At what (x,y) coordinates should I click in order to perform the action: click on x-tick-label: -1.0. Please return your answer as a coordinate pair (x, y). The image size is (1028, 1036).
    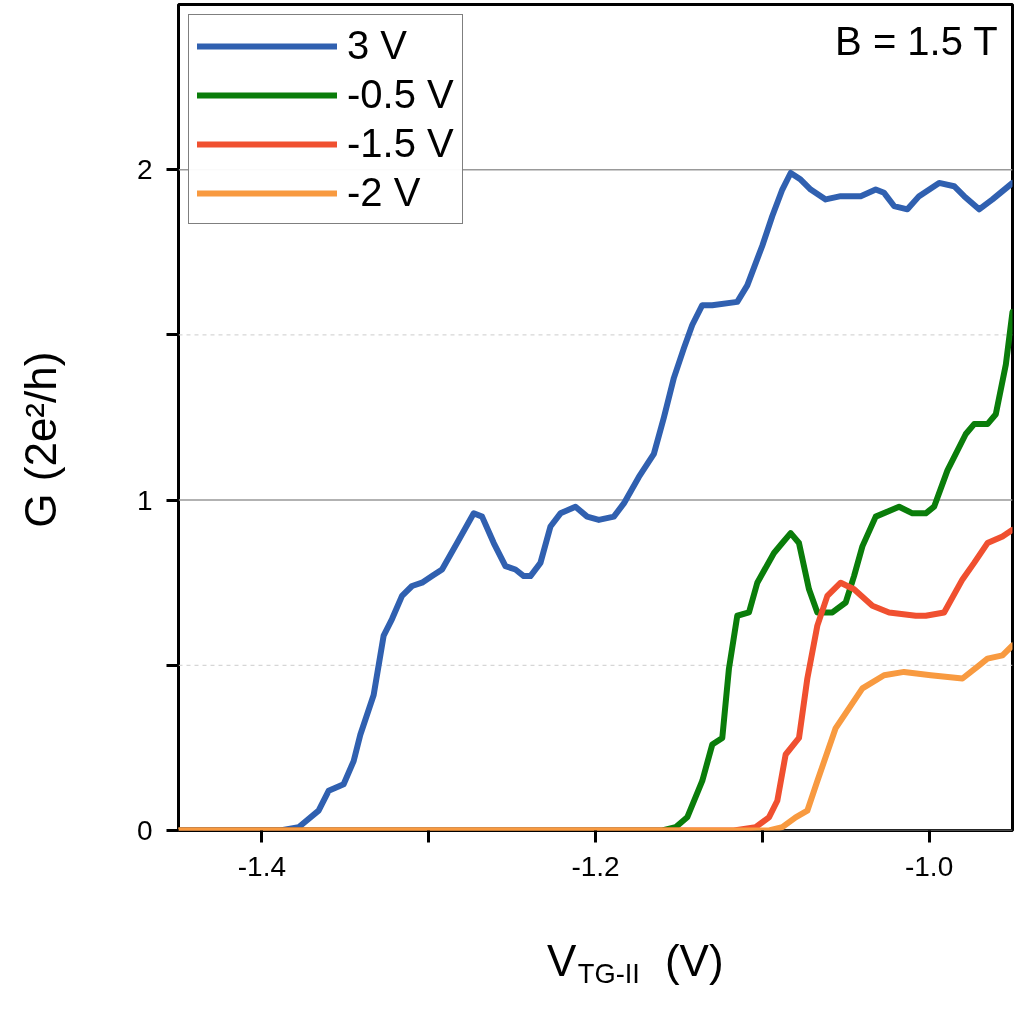
    Looking at the image, I should click on (929, 866).